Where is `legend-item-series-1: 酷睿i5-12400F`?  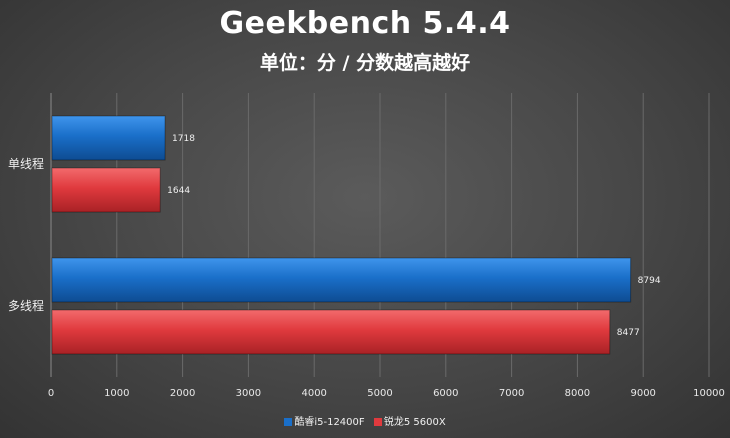
legend-item-series-1: 酷睿i5-12400F is located at coordinates (324, 420).